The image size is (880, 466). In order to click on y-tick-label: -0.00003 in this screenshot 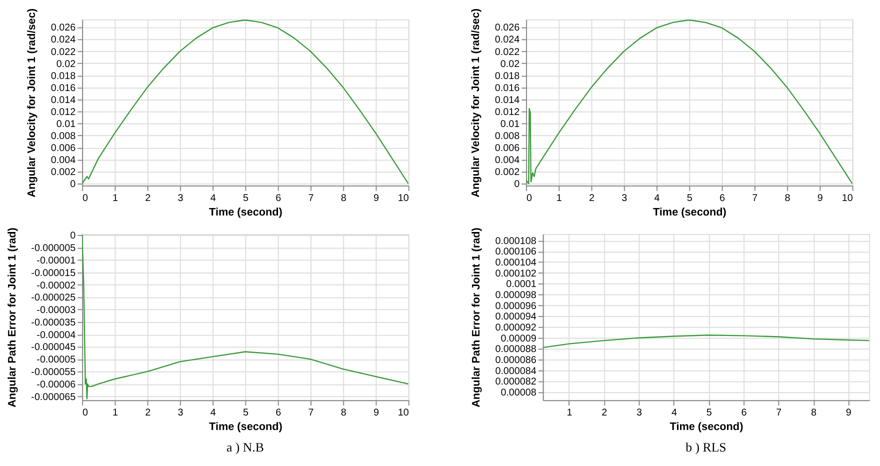, I will do `click(56, 310)`.